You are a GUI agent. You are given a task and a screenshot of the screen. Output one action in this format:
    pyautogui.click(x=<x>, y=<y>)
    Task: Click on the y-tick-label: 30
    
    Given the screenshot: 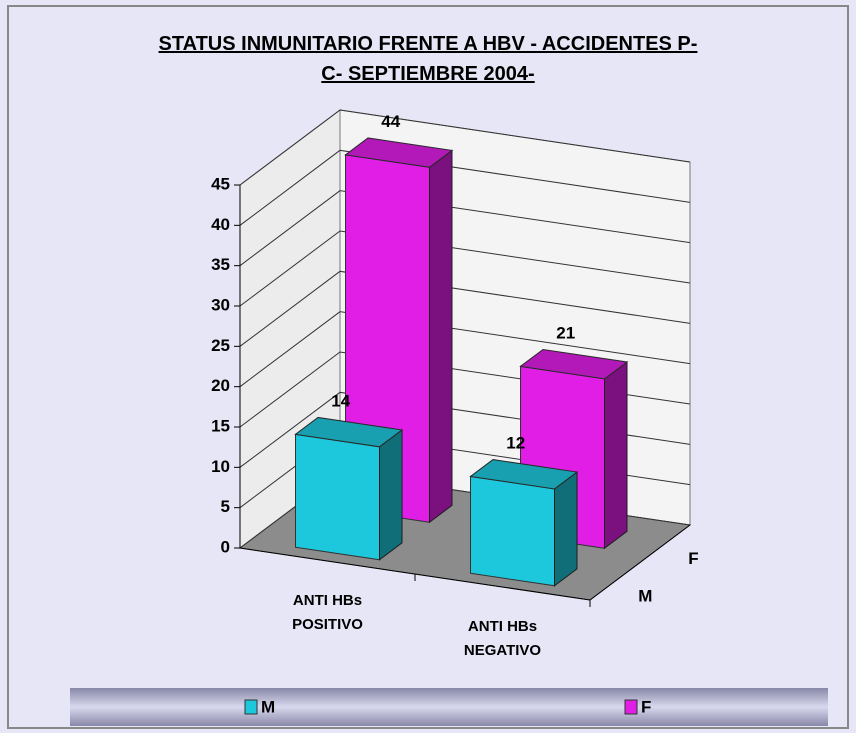 What is the action you would take?
    pyautogui.click(x=220, y=304)
    